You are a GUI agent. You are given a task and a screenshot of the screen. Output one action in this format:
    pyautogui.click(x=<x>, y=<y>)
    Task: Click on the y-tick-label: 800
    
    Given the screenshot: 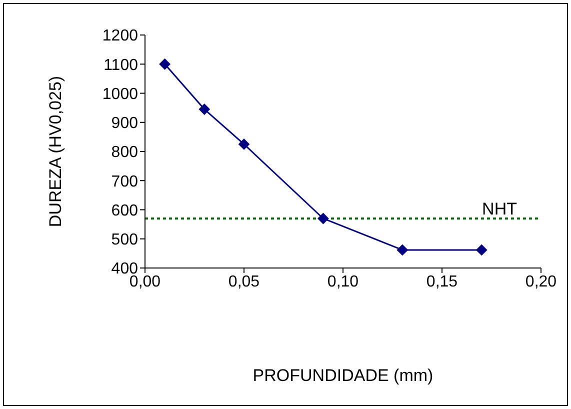 What is the action you would take?
    pyautogui.click(x=124, y=153)
    